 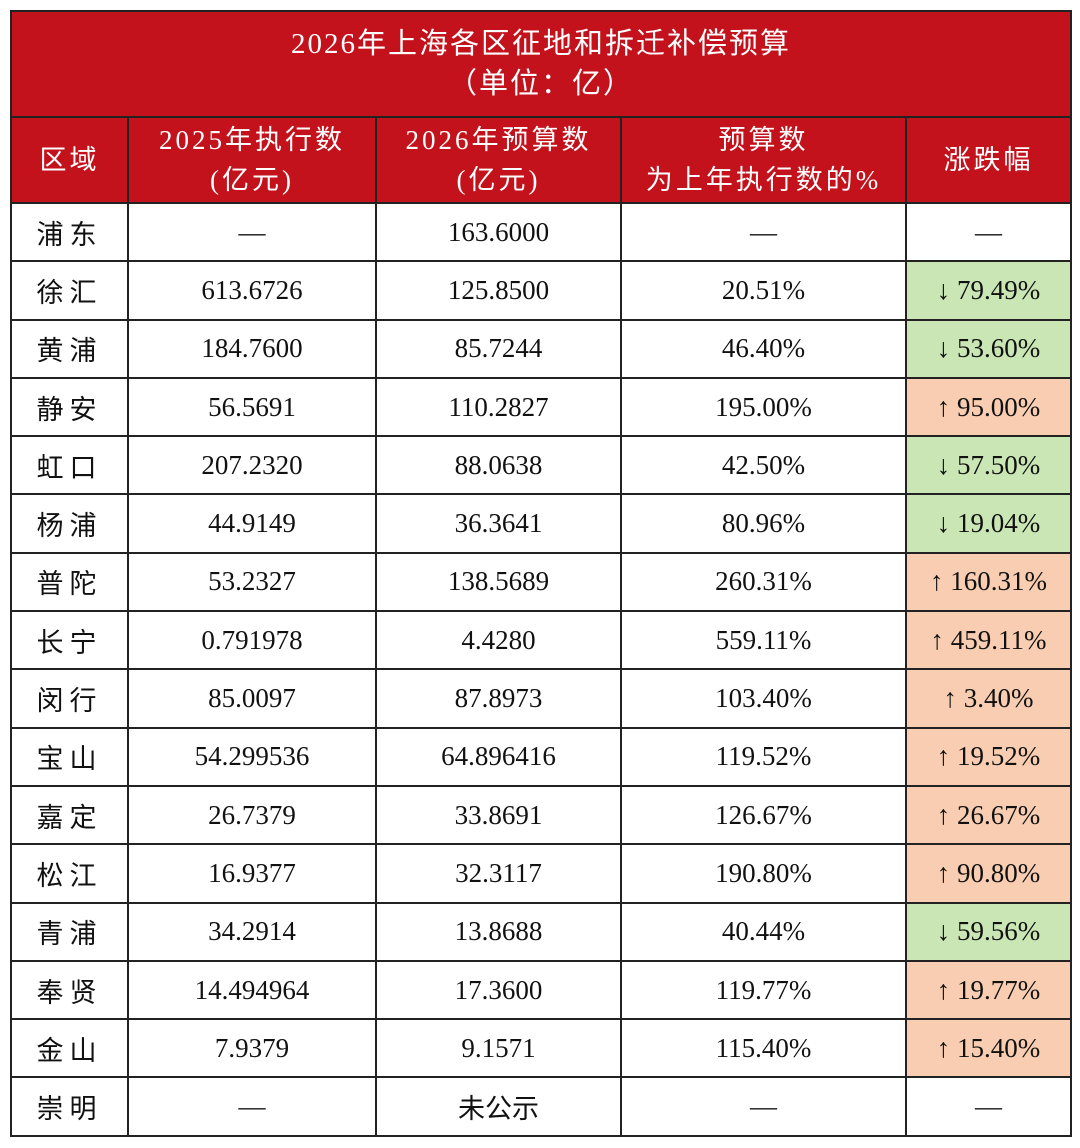 I want to click on title-row: 2026年上海各区征地和拆迁补偿预算 （单位：亿）, so click(x=541, y=64).